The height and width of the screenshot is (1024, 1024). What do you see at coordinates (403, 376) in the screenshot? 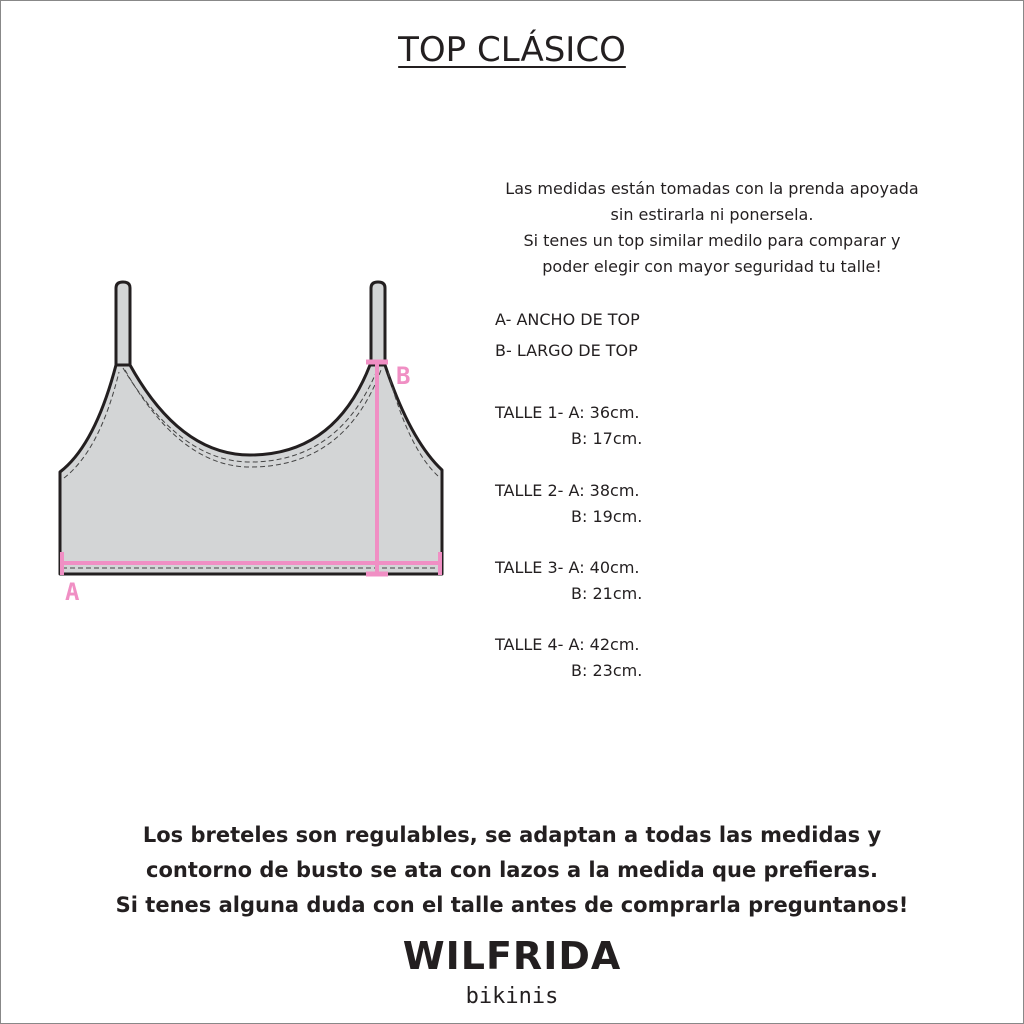
I see `label-b: B` at bounding box center [403, 376].